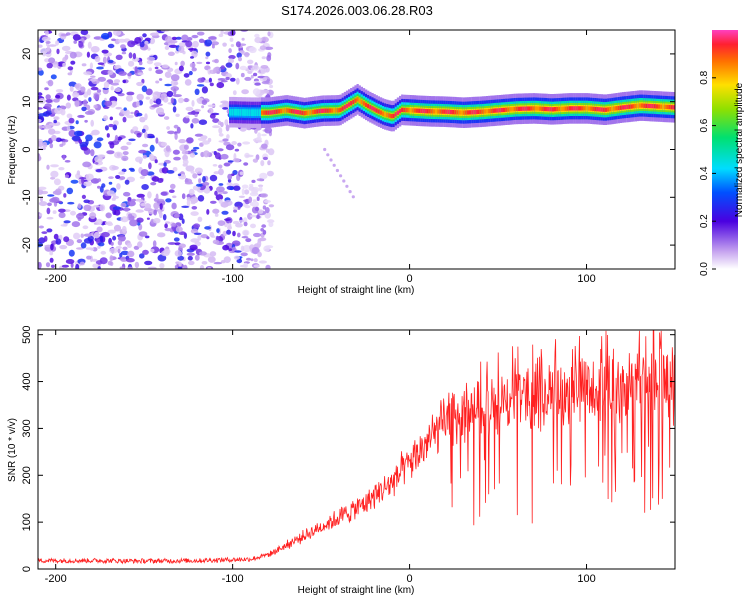  What do you see at coordinates (251, 112) in the screenshot?
I see `ridge-cell` at bounding box center [251, 112].